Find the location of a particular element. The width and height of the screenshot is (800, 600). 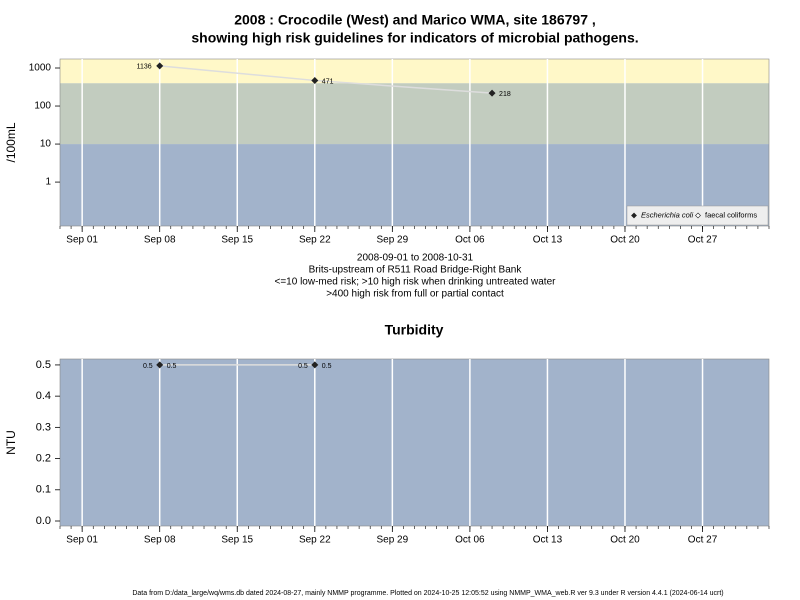

y-tick-label: 100 is located at coordinates (42, 106).